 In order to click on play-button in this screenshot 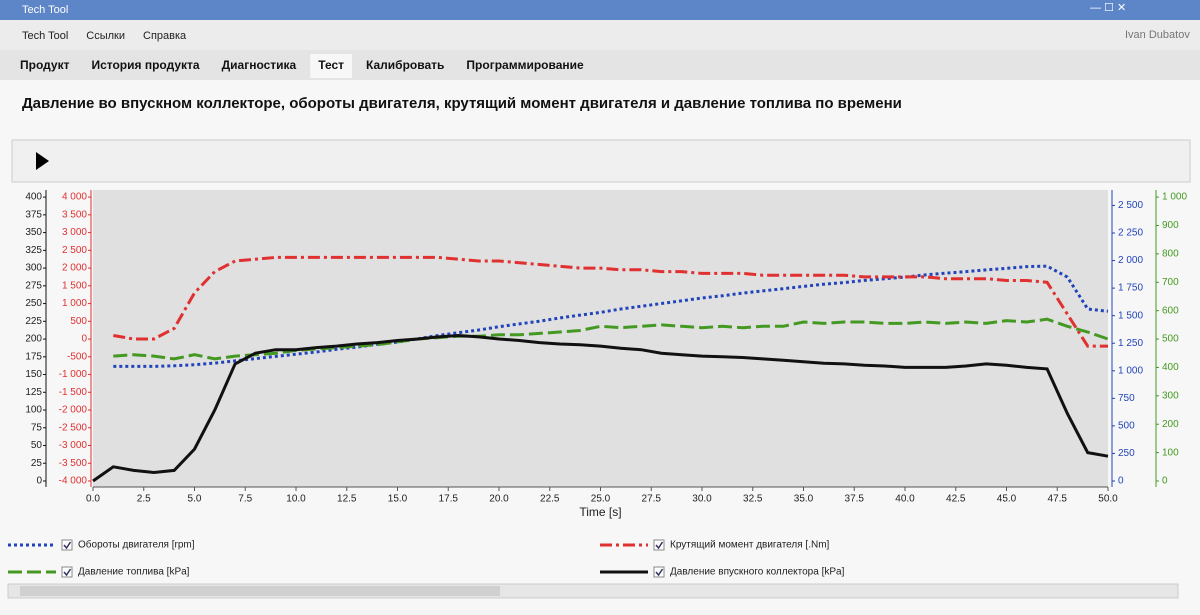, I will do `click(42, 161)`.